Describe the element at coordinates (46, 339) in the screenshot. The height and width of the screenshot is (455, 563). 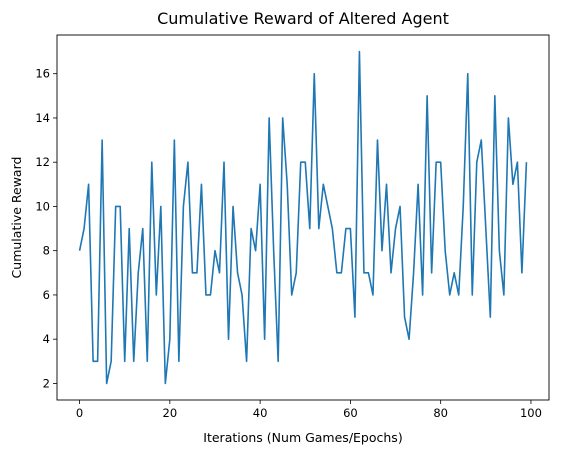
I see `y-tick-label: 4` at that location.